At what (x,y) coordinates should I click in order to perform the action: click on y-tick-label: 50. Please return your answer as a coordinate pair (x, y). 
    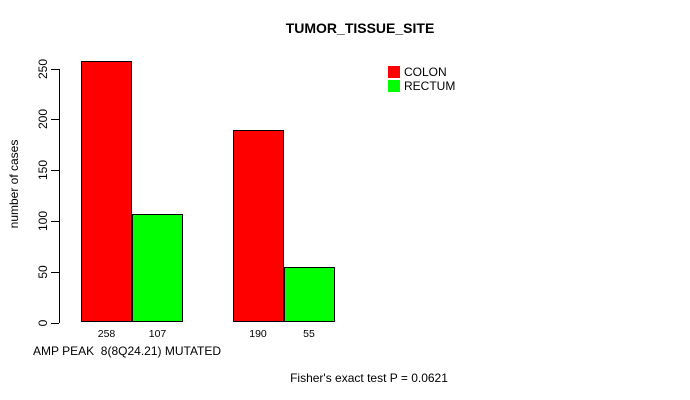
    Looking at the image, I should click on (43, 272).